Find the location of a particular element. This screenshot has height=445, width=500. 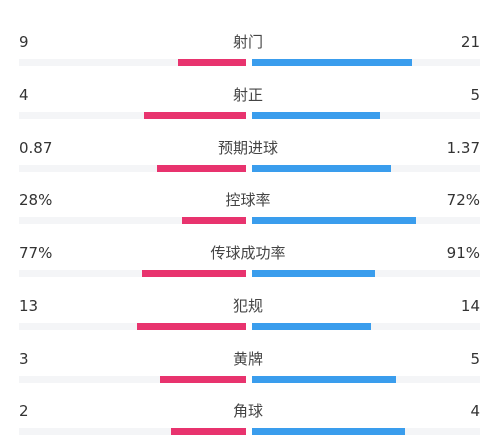

stat-row-possession: 28% 控球率 72% is located at coordinates (250, 207).